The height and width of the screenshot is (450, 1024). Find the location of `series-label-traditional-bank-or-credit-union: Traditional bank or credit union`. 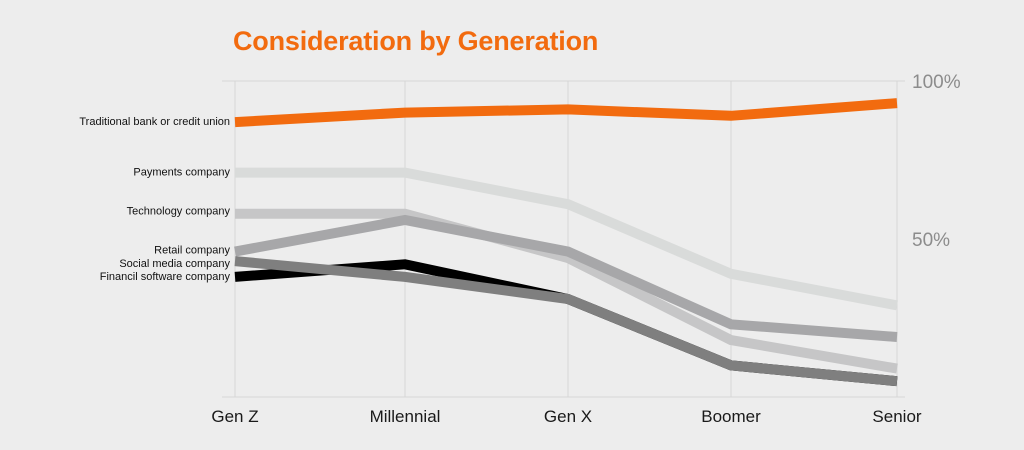

series-label-traditional-bank-or-credit-union: Traditional bank or credit union is located at coordinates (154, 122).